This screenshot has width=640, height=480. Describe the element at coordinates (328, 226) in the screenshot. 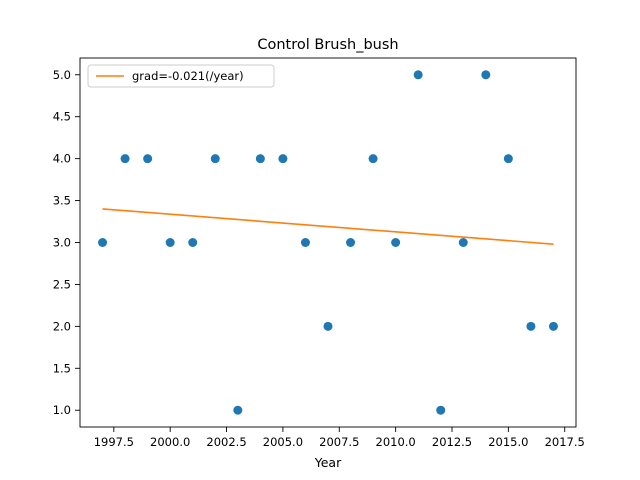

I see `trend-line` at that location.